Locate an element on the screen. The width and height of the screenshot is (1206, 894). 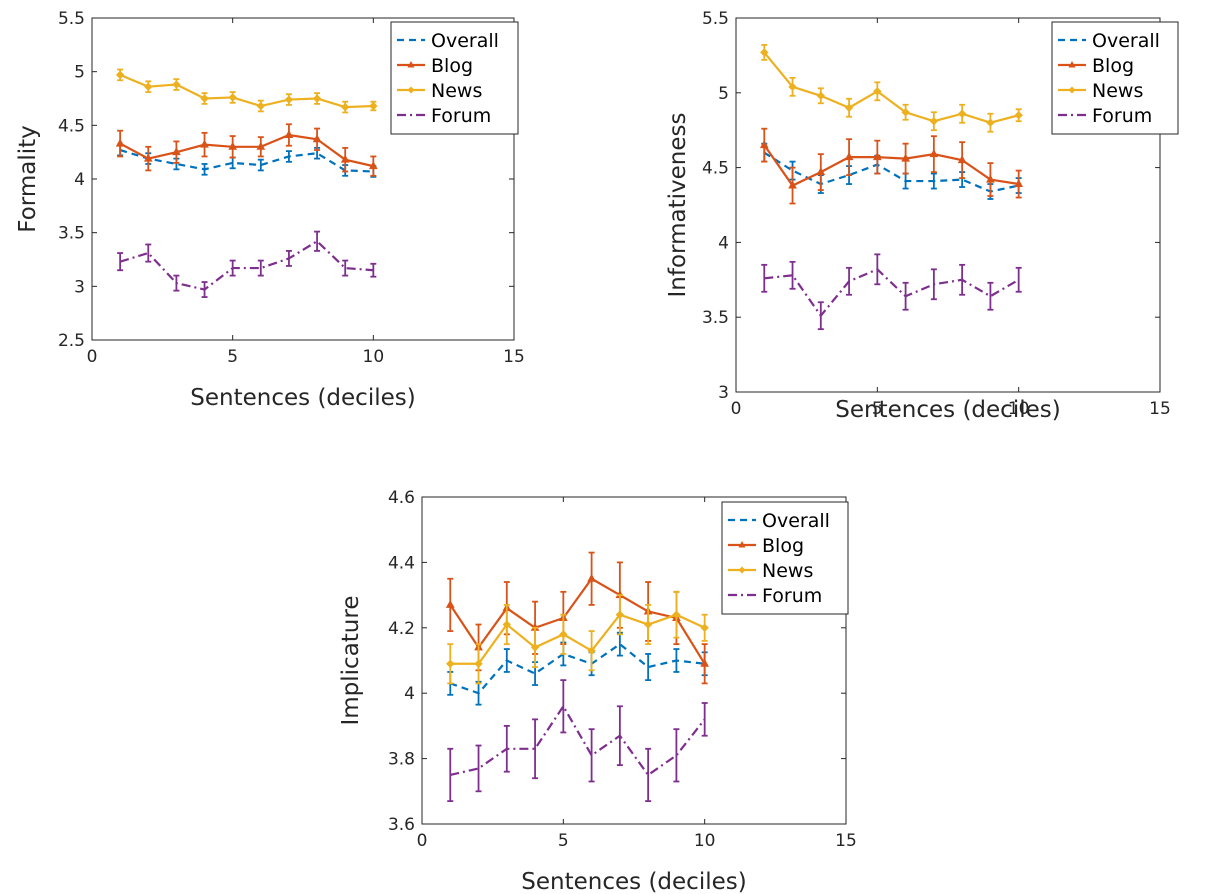
y-tick-label: 4.2 is located at coordinates (401, 629).